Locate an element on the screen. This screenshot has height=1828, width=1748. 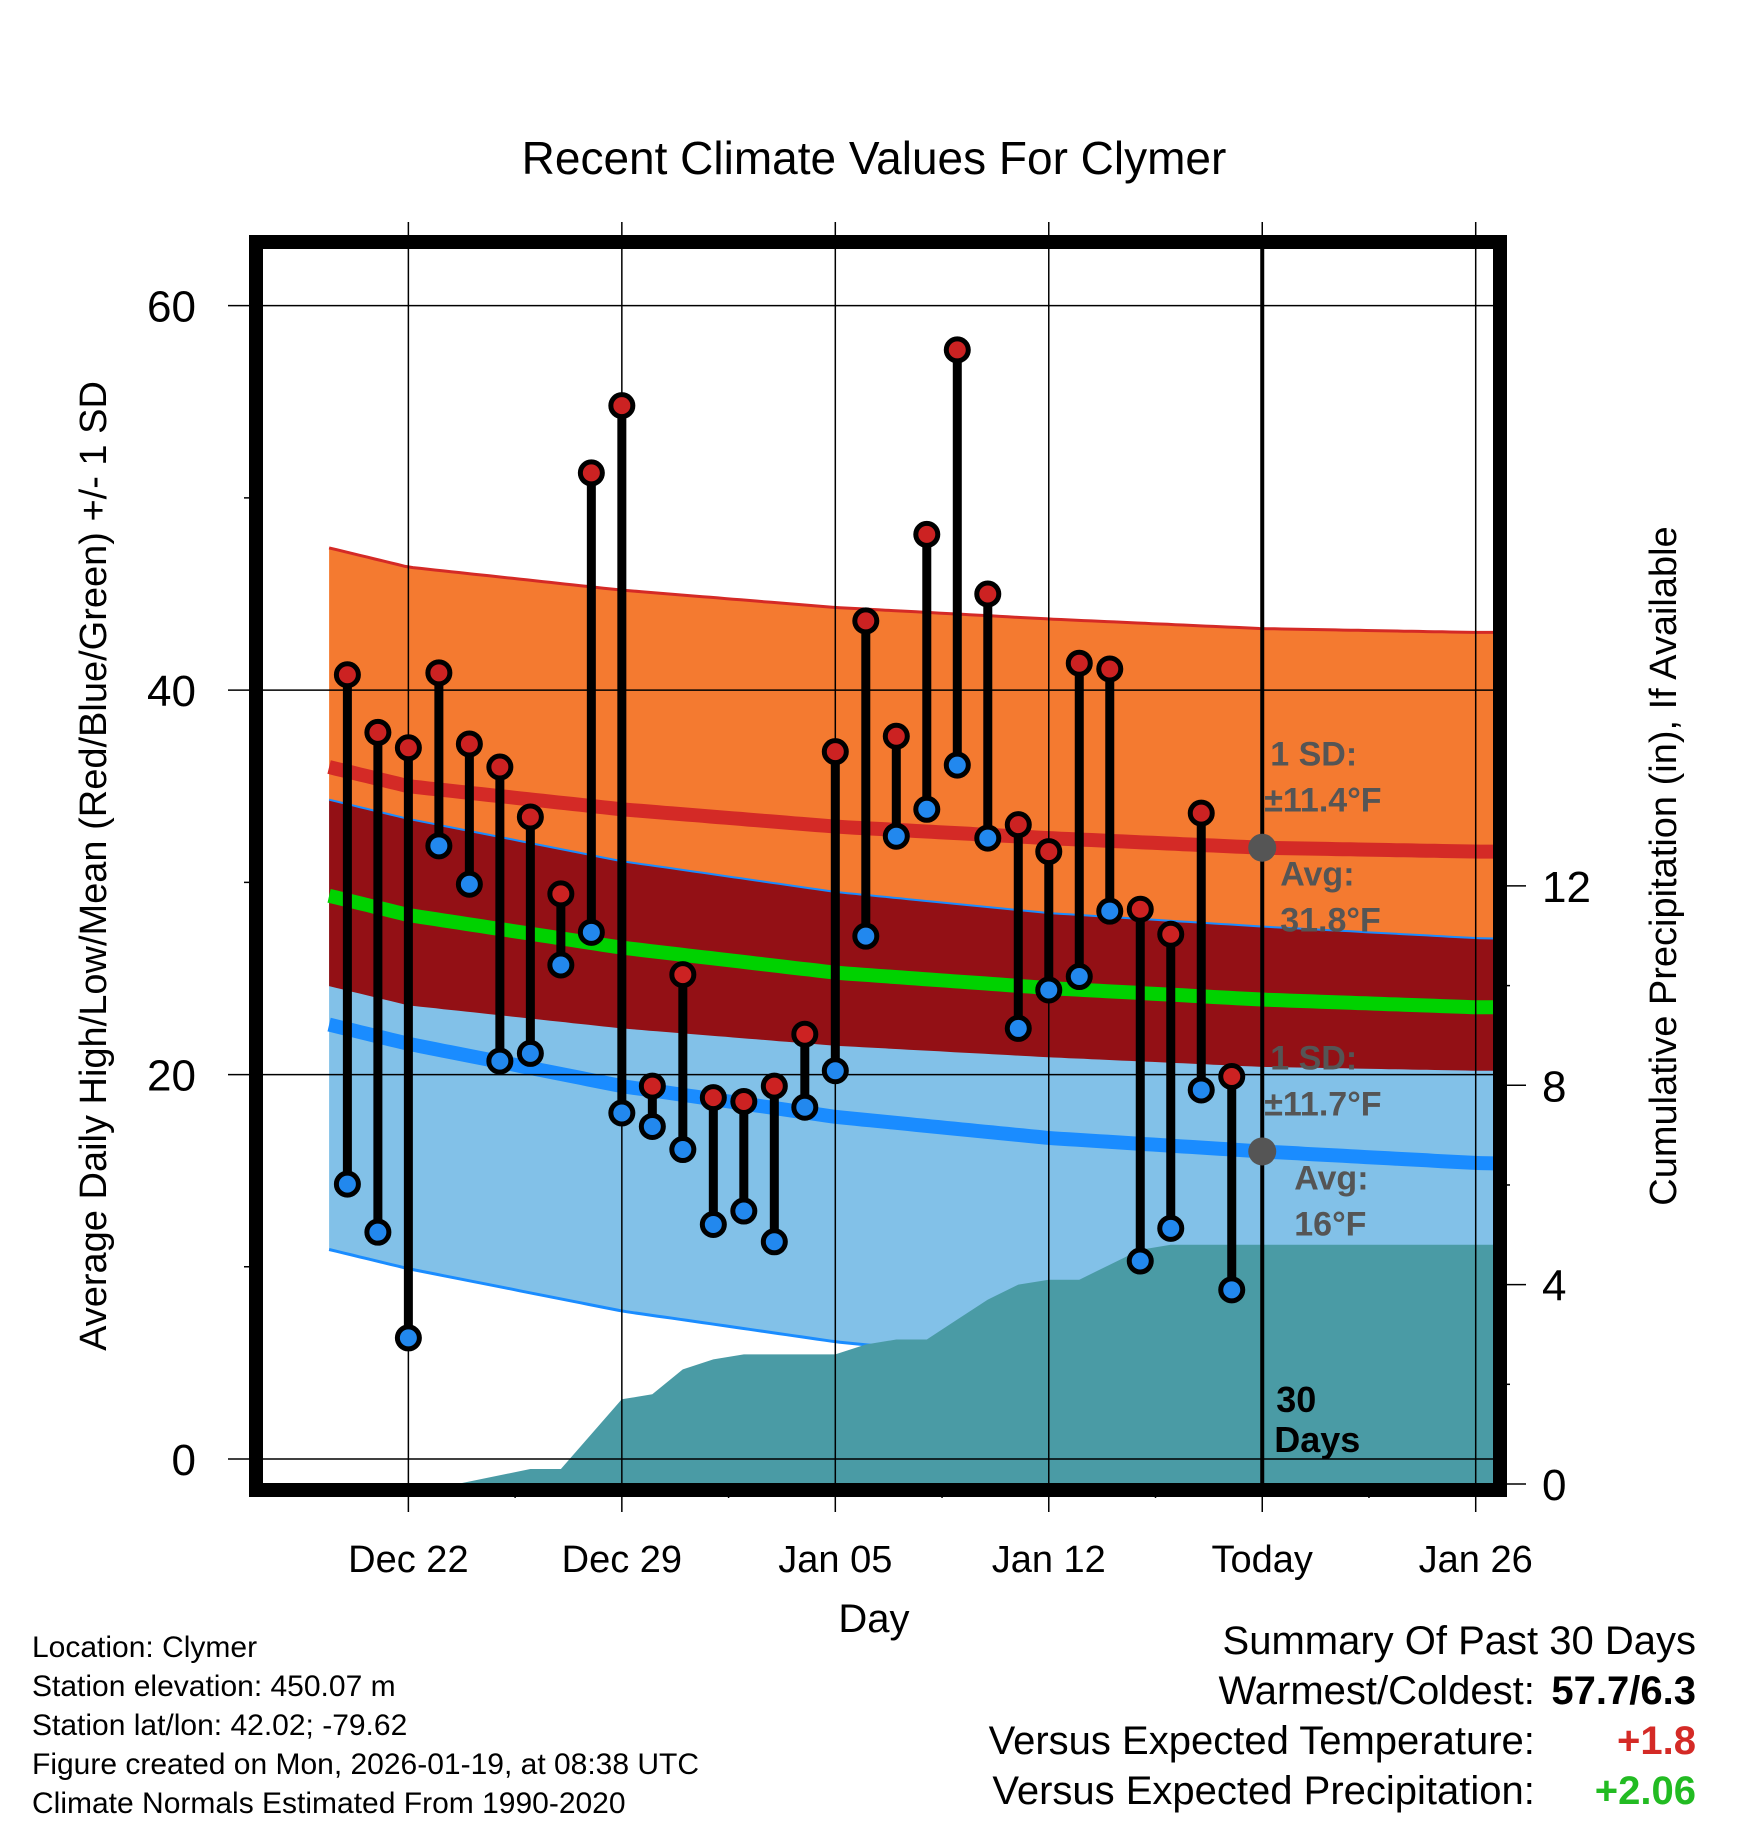
high-sd-label-line1: 1 SD: is located at coordinates (1313, 755).